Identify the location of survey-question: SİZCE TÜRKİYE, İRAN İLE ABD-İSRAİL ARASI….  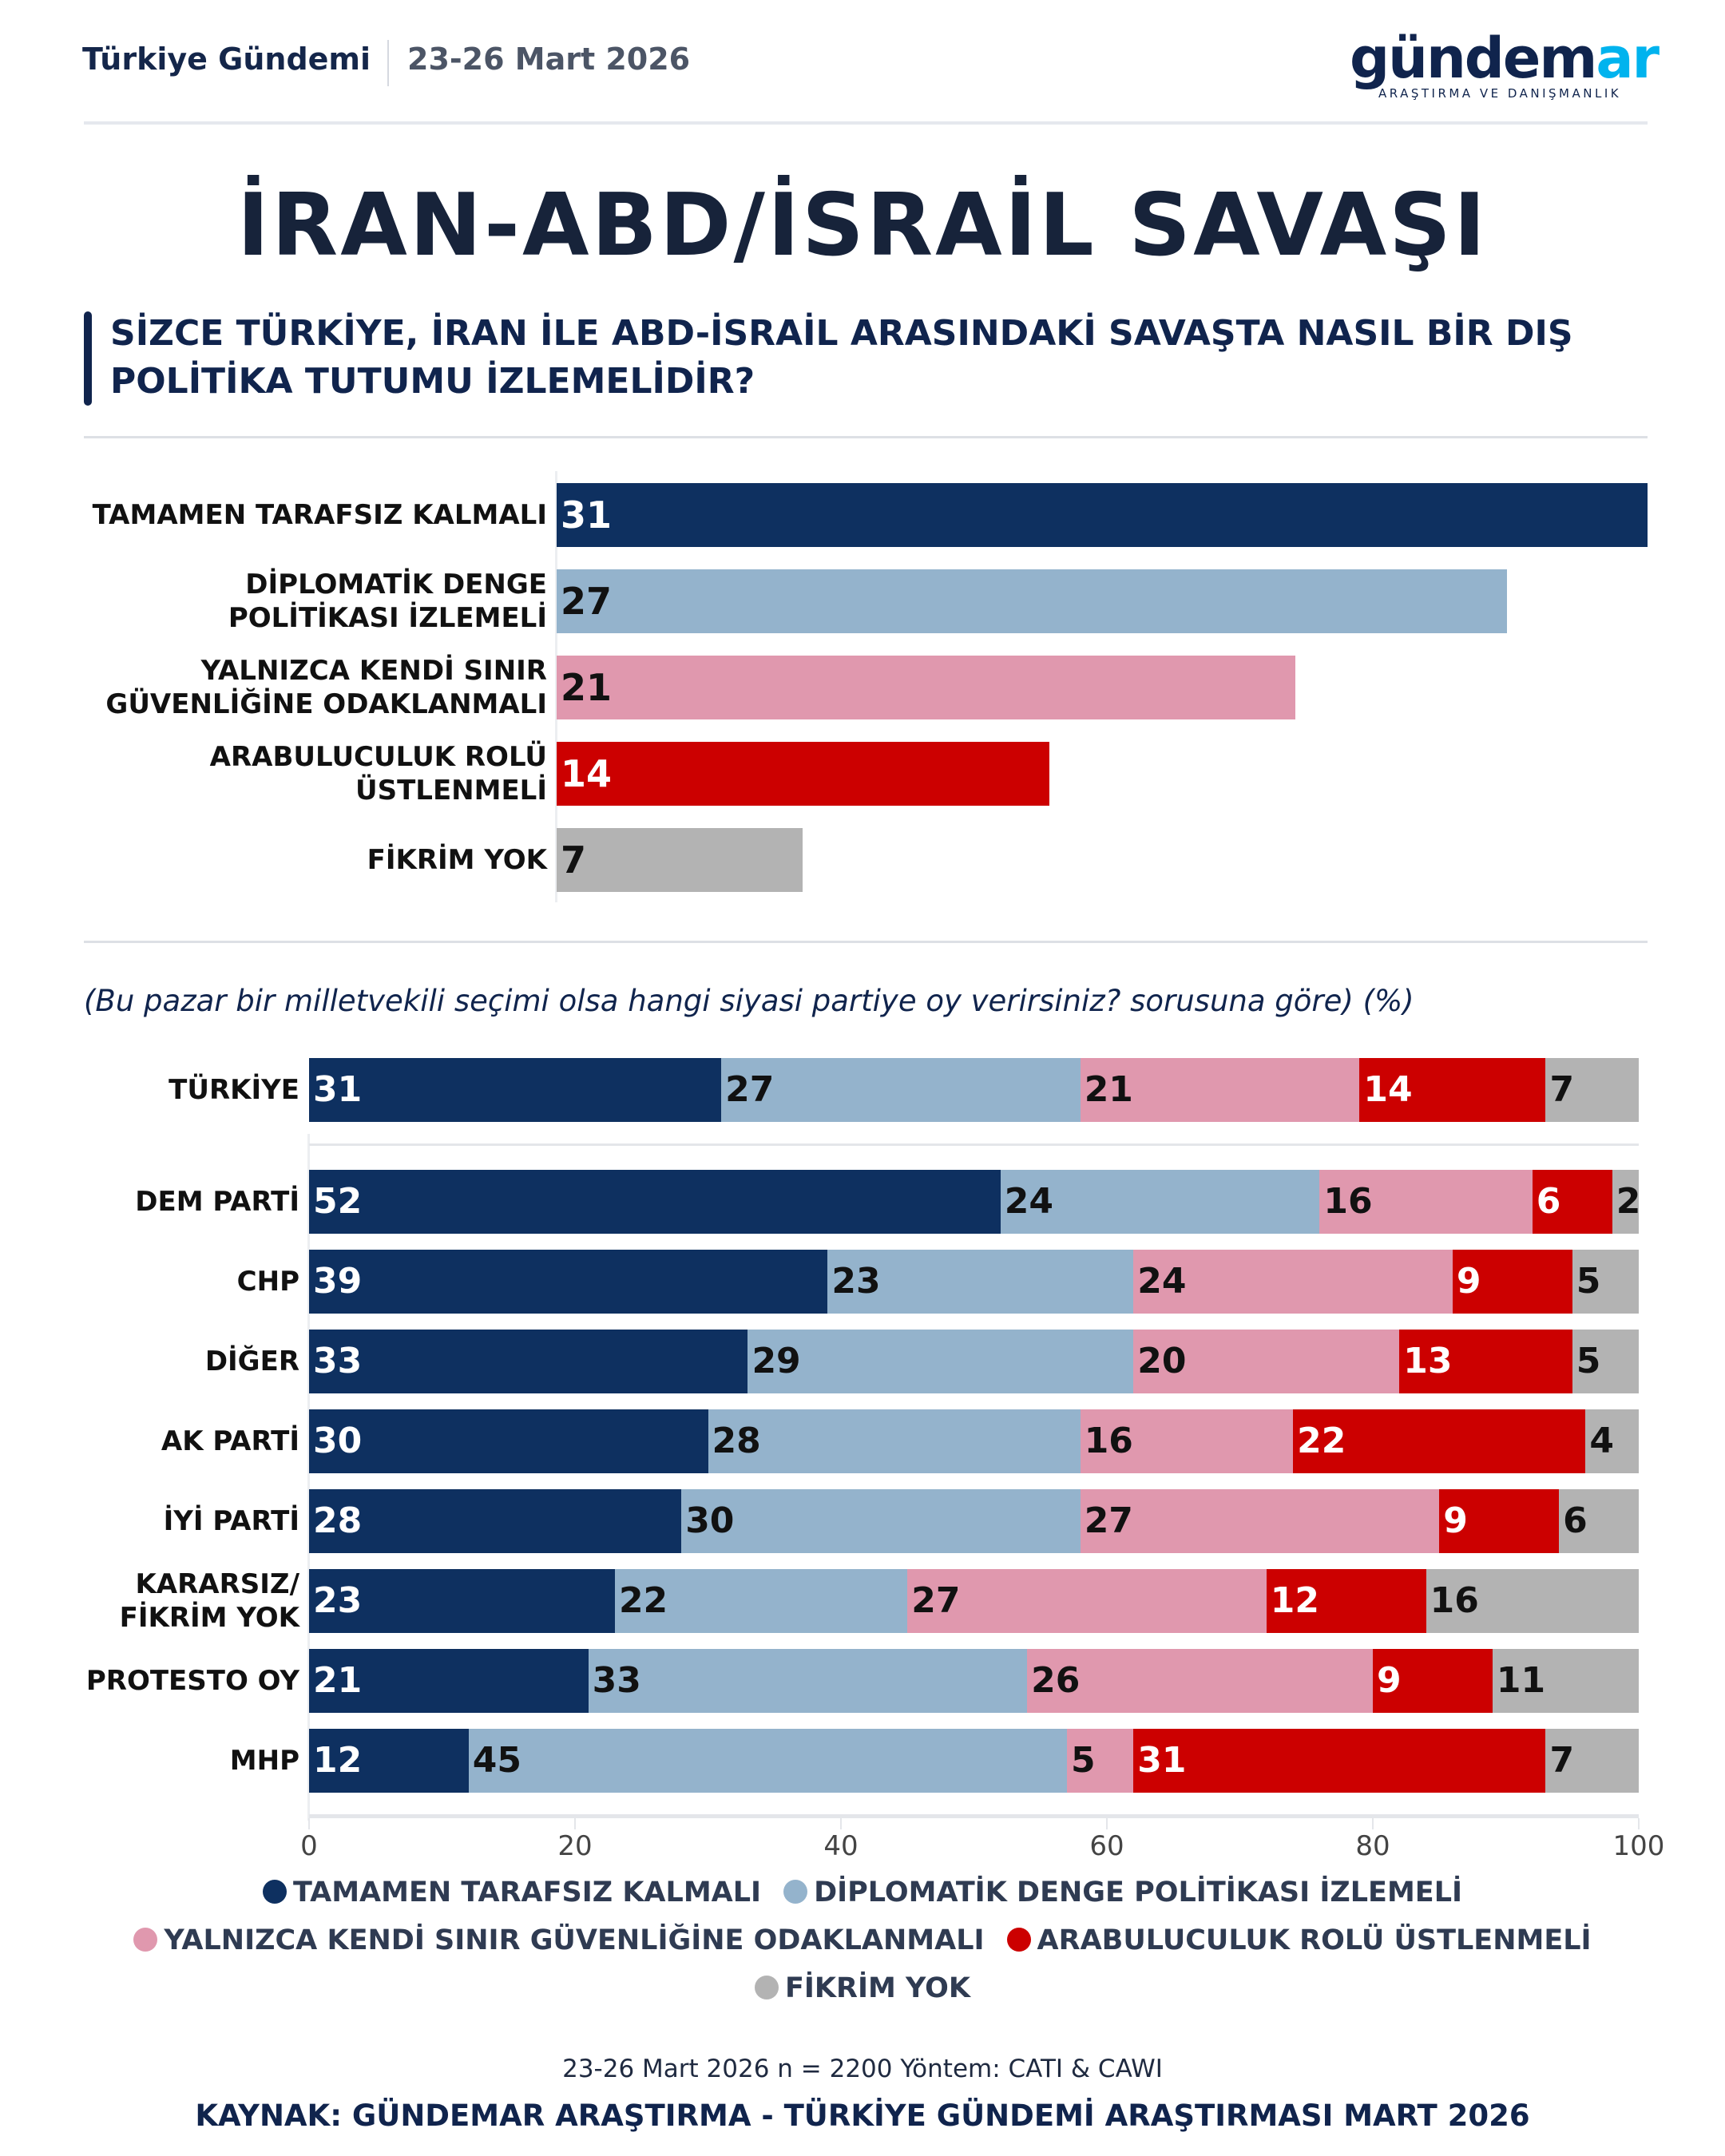
(842, 357).